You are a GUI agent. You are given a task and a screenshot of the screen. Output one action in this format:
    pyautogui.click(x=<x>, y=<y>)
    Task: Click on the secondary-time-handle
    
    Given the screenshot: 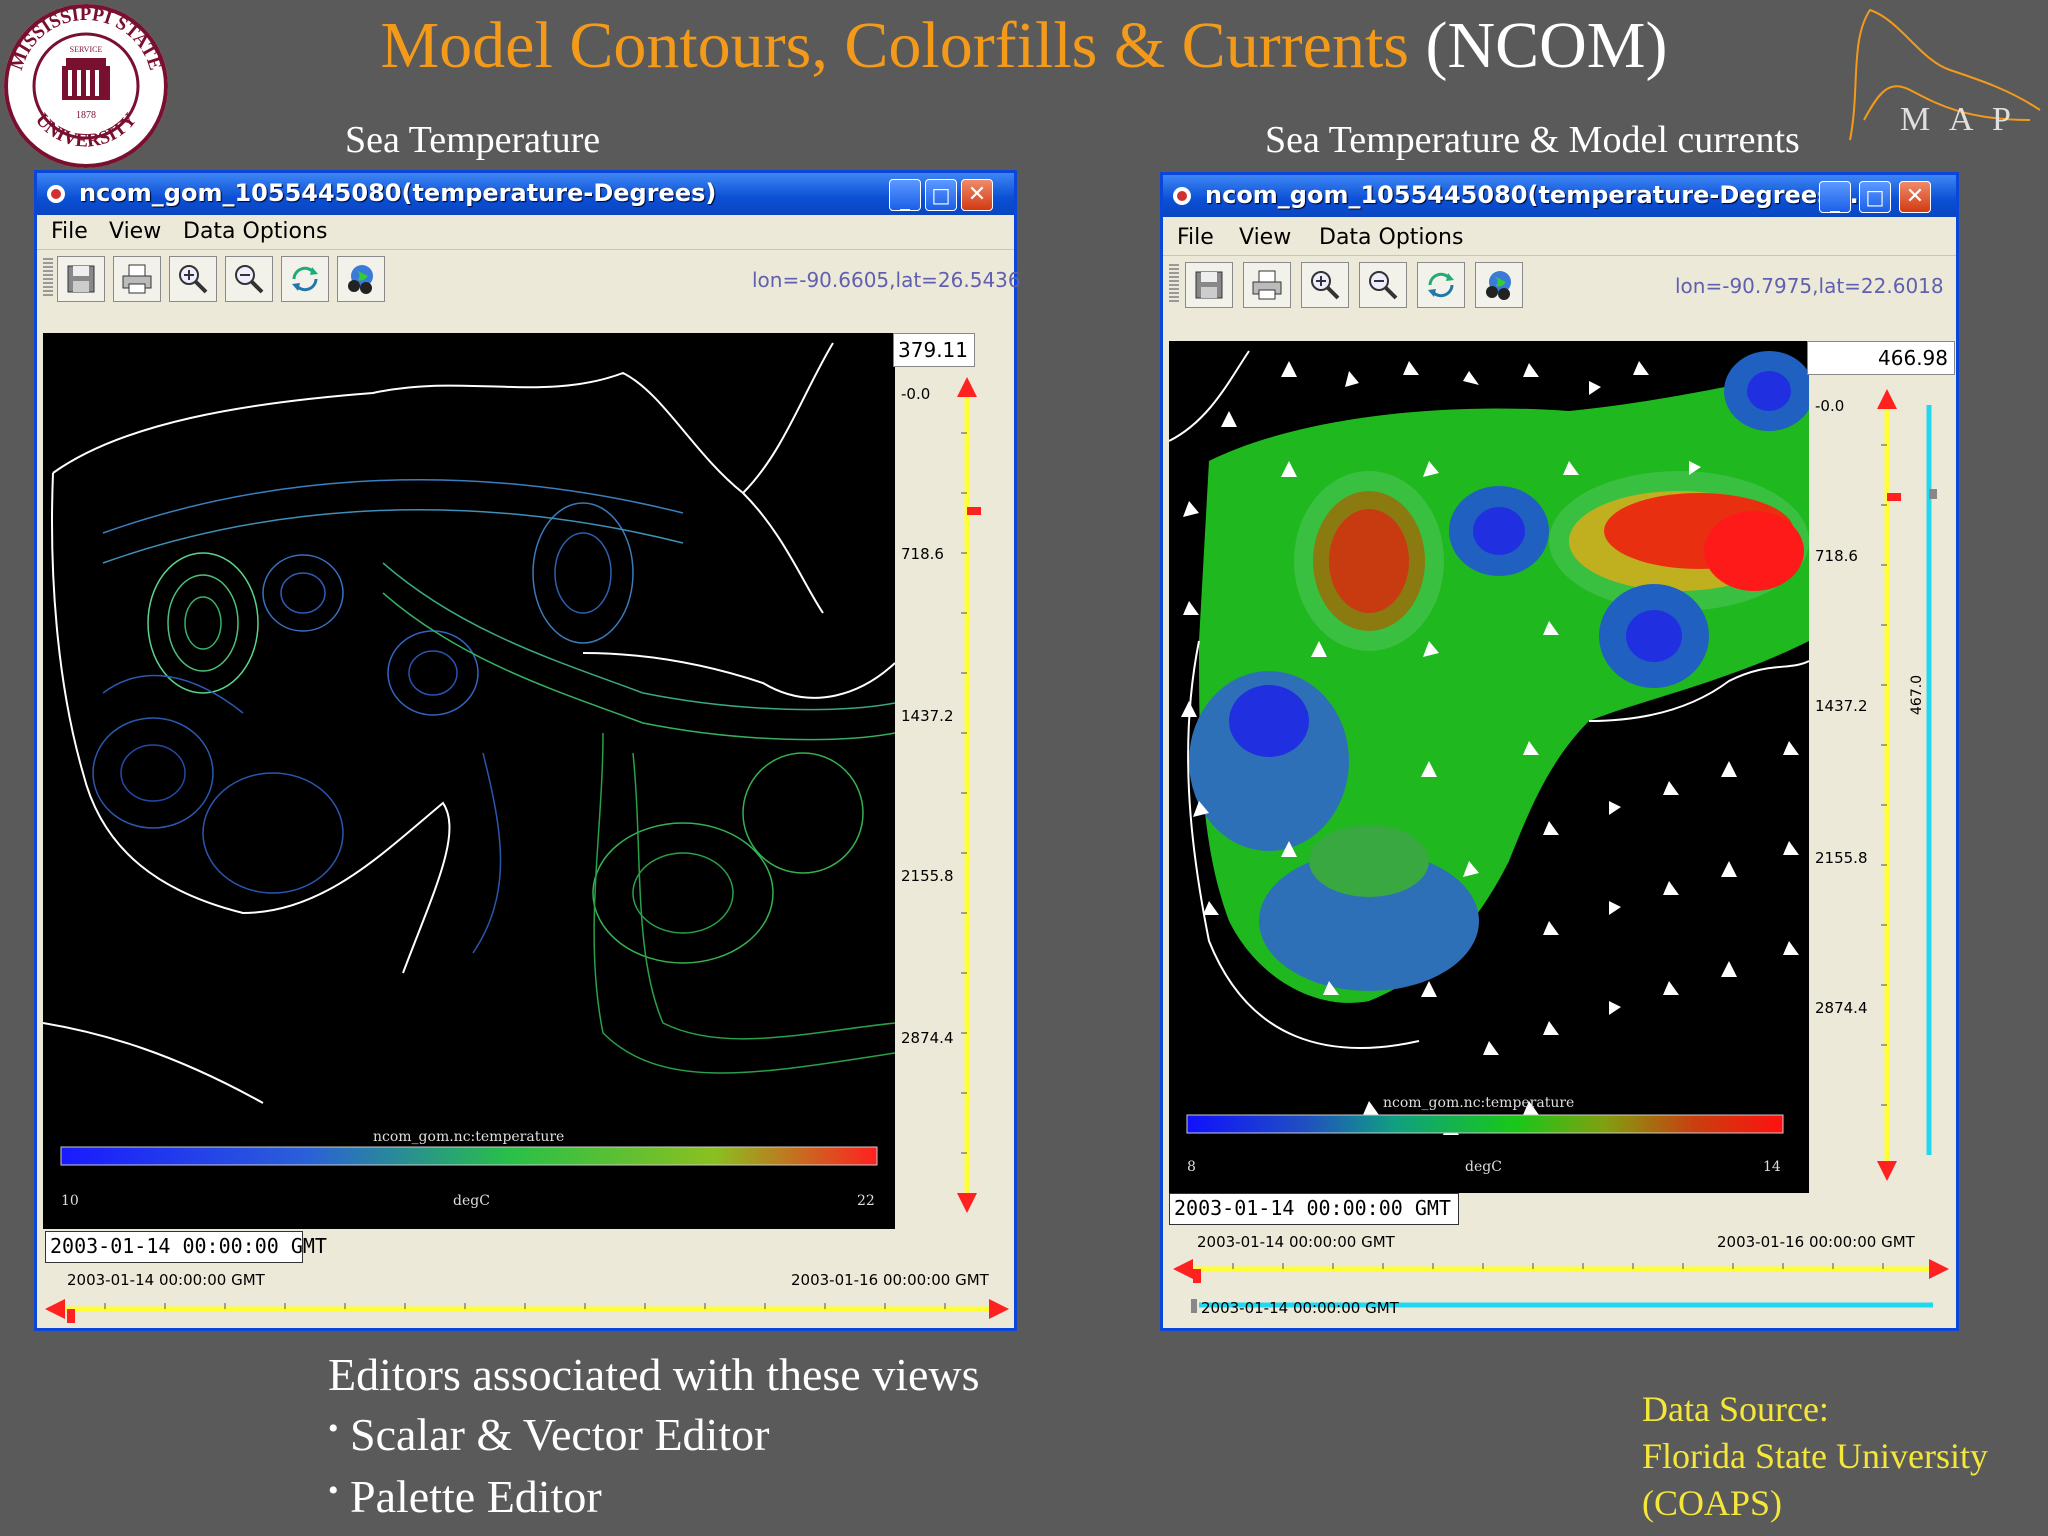 What is the action you would take?
    pyautogui.click(x=1194, y=1306)
    